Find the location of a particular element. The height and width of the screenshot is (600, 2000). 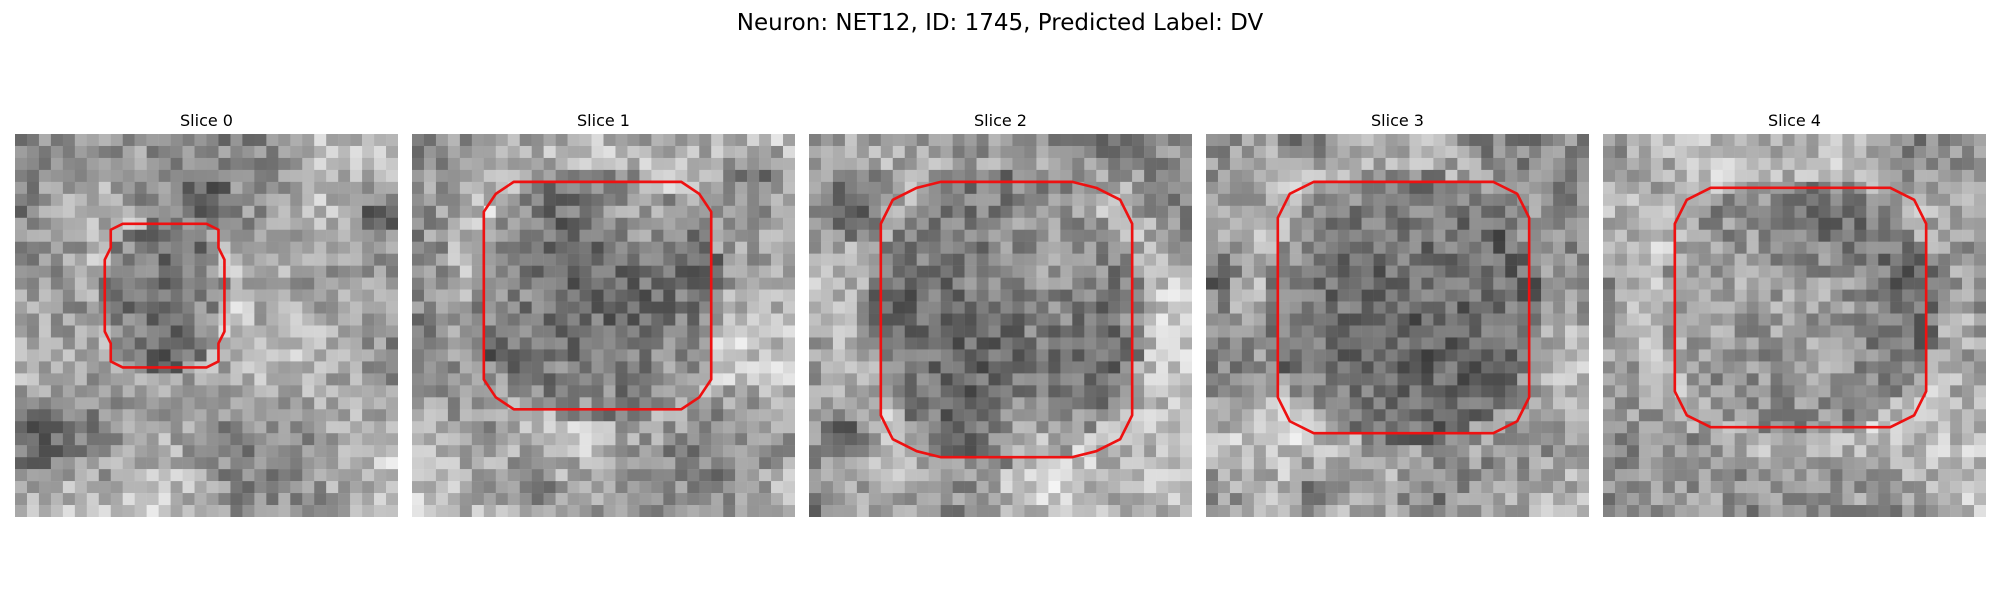

slice-2-image is located at coordinates (1000, 325).